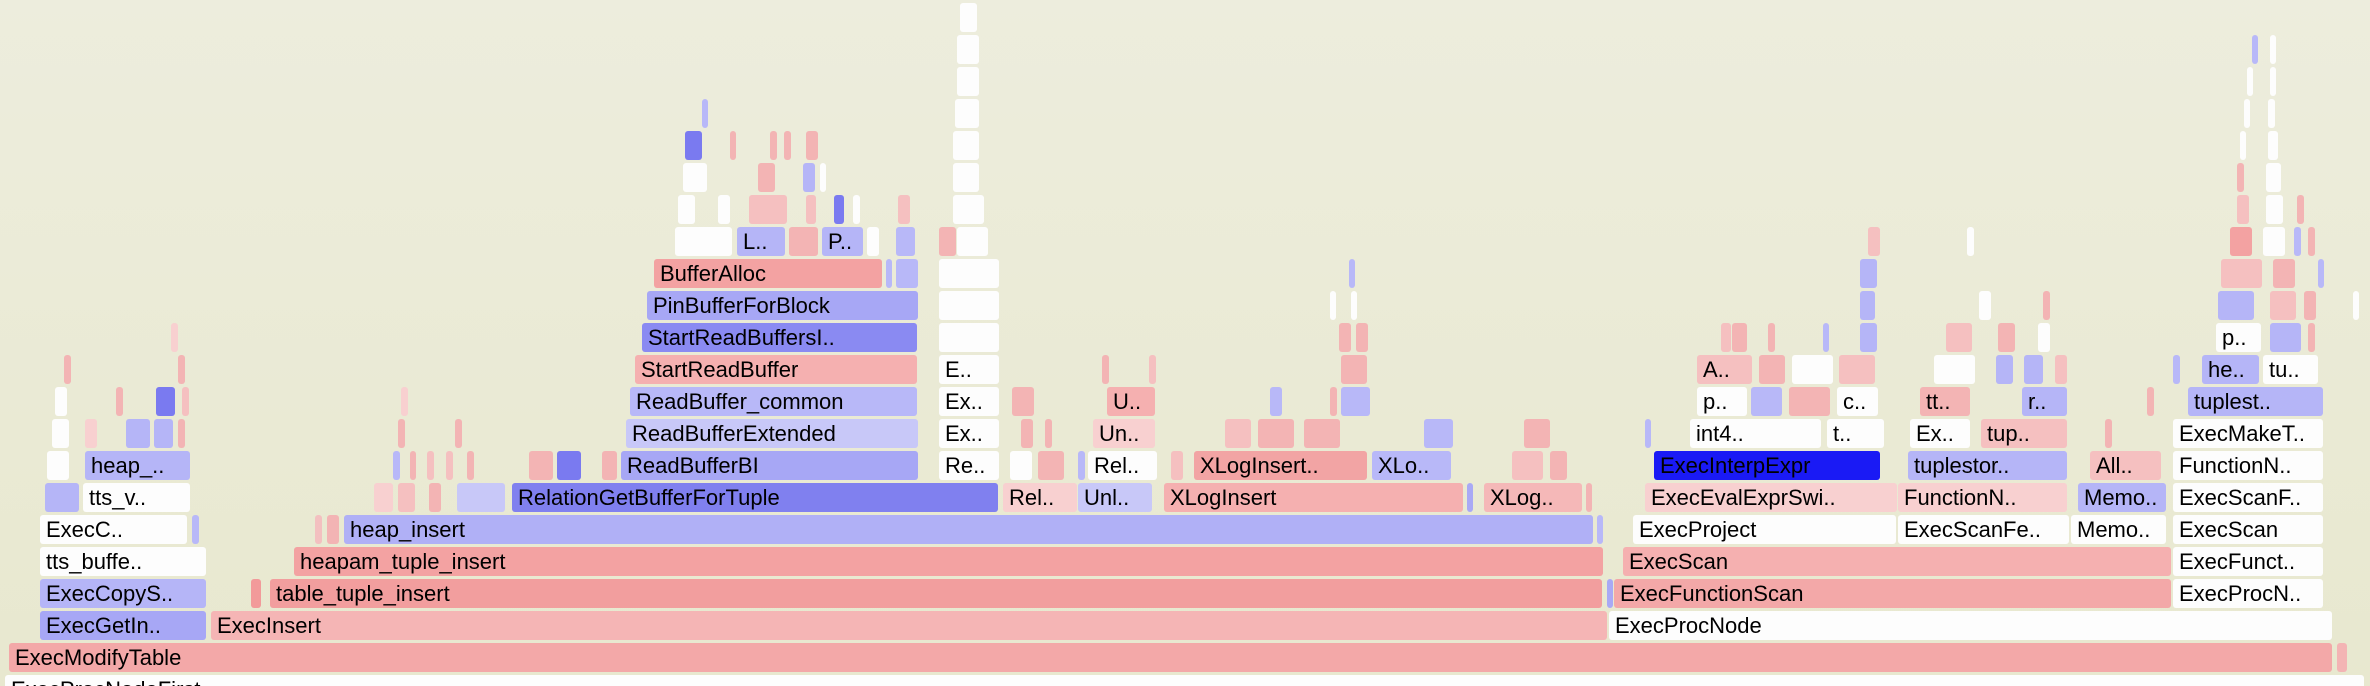 The height and width of the screenshot is (686, 2370). Describe the element at coordinates (2248, 497) in the screenshot. I see `flame-frame: ExecScanF..` at that location.